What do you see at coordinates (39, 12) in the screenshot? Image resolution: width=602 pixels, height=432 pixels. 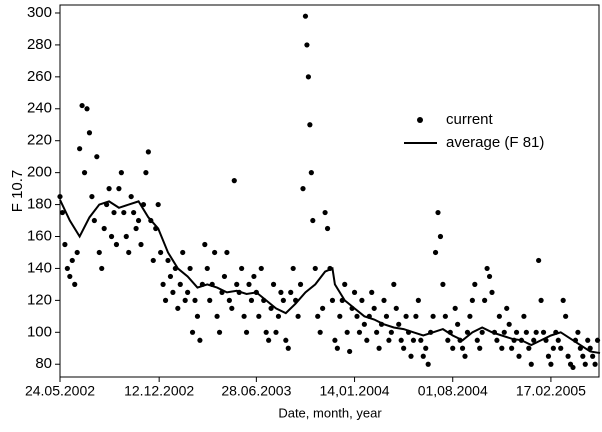 I see `y-tick-label: 300` at bounding box center [39, 12].